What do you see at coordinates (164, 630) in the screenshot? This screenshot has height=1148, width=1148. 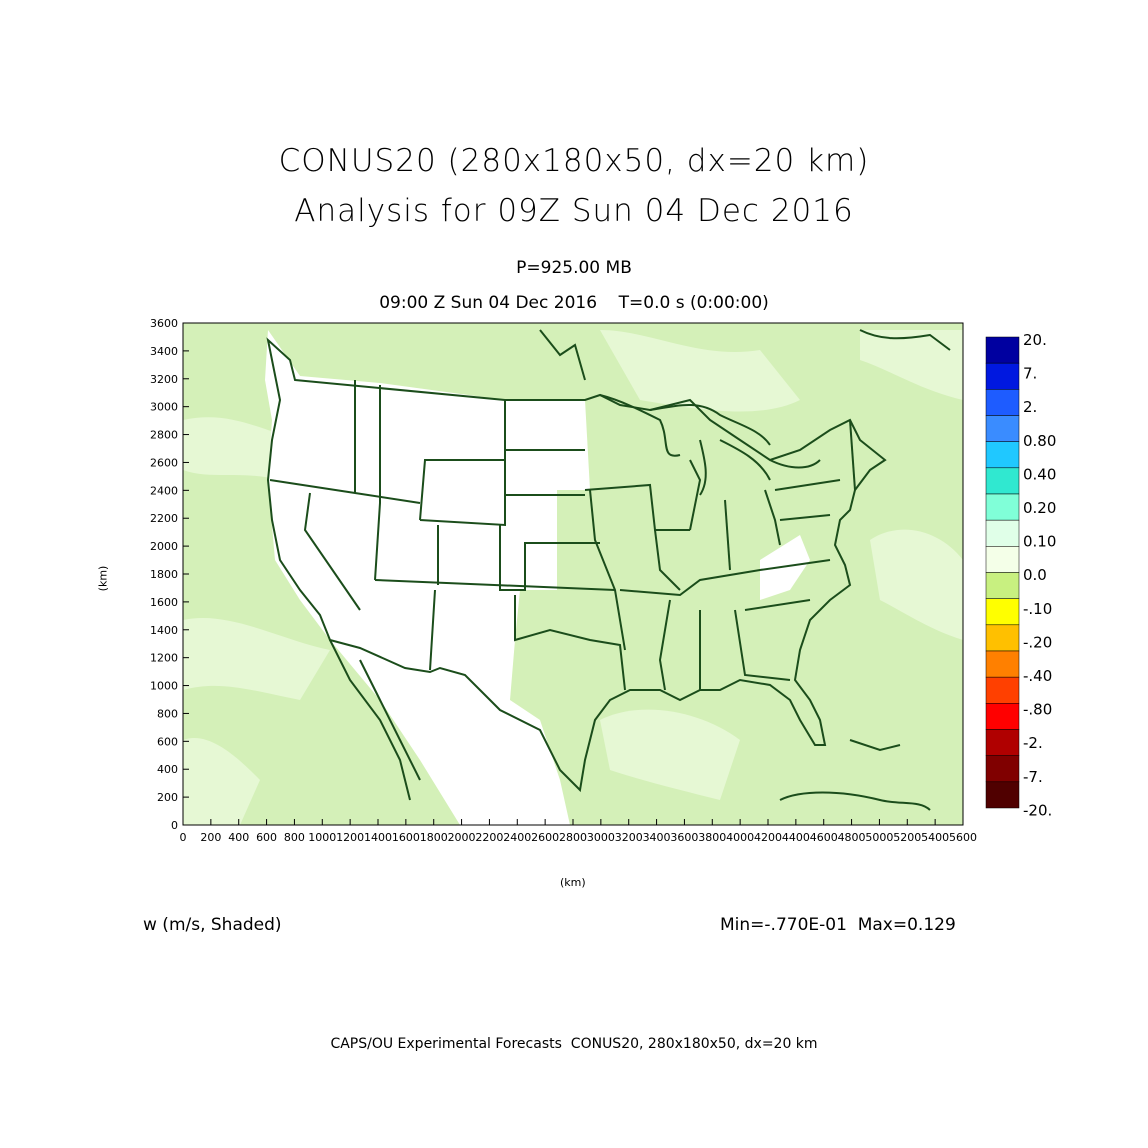 I see `y-tick-label: 1400` at bounding box center [164, 630].